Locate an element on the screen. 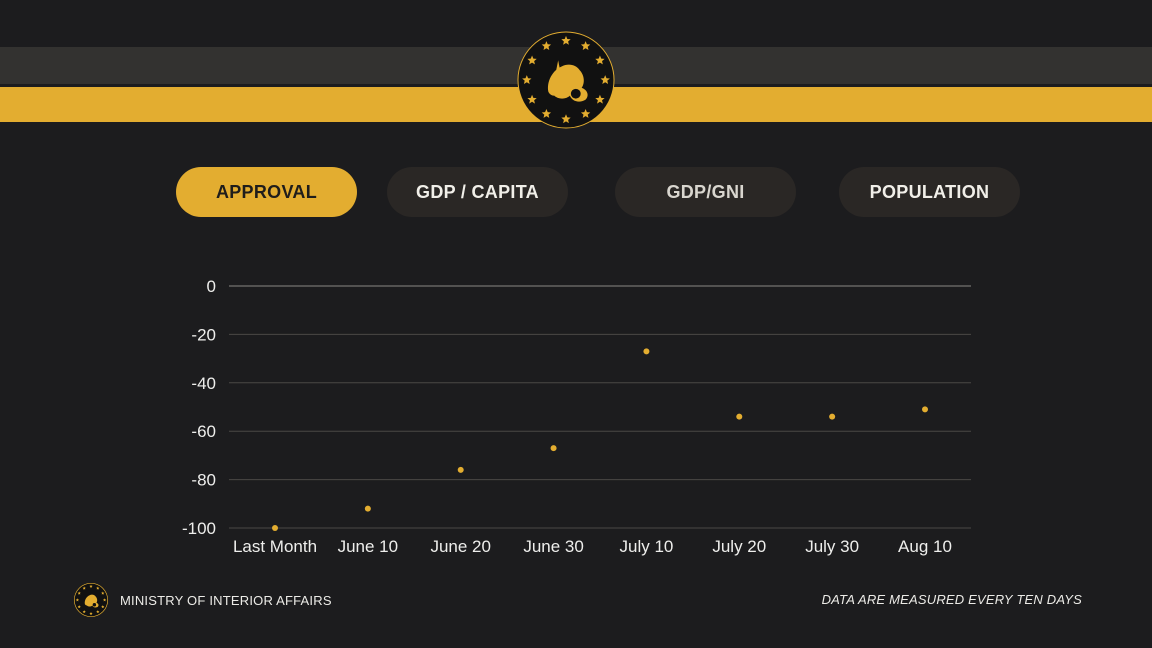 The height and width of the screenshot is (648, 1152). tab-approval: APPROVAL is located at coordinates (266, 192).